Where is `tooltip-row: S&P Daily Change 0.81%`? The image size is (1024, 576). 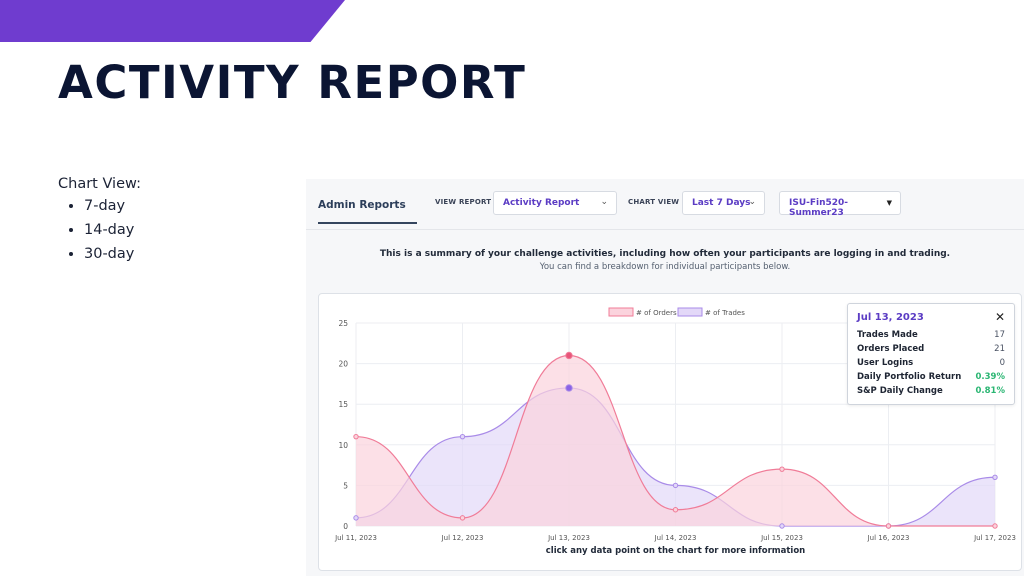
tooltip-row: S&P Daily Change 0.81% is located at coordinates (931, 391).